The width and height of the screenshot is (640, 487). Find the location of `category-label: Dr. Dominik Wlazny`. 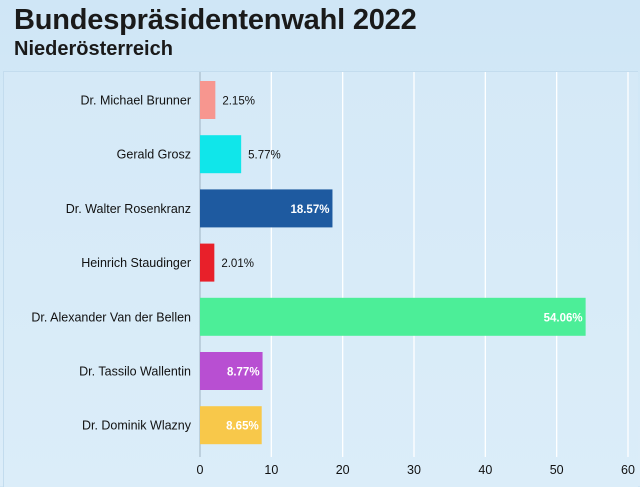

category-label: Dr. Dominik Wlazny is located at coordinates (137, 426).